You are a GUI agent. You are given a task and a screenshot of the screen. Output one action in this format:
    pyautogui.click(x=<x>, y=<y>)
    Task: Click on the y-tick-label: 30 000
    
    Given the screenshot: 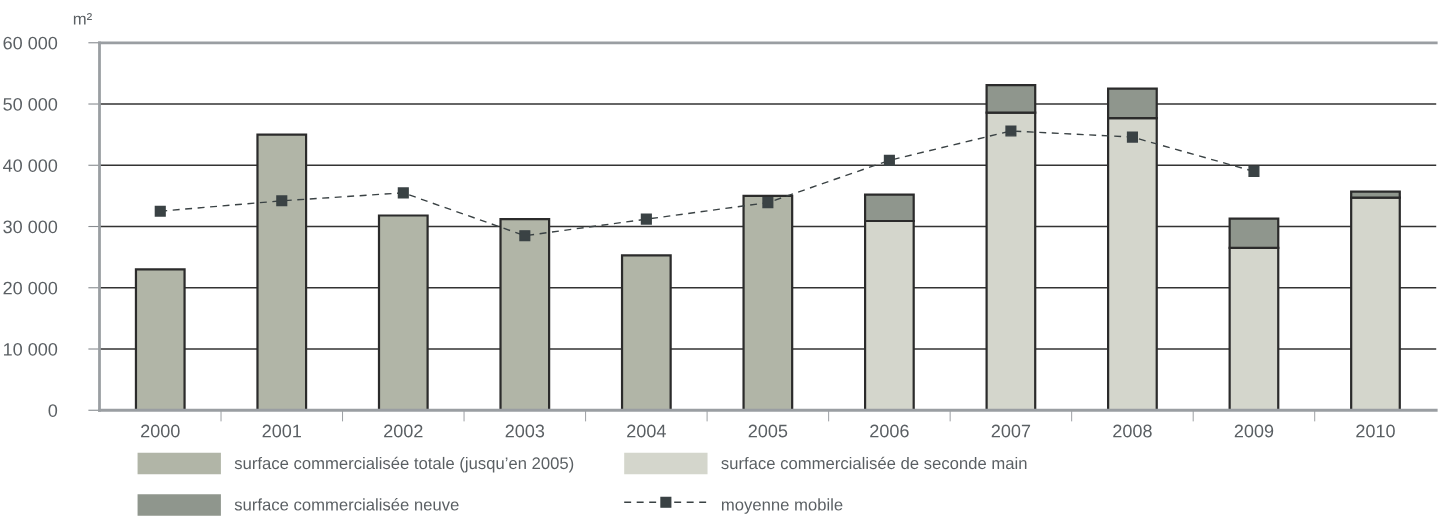 What is the action you would take?
    pyautogui.click(x=30, y=227)
    